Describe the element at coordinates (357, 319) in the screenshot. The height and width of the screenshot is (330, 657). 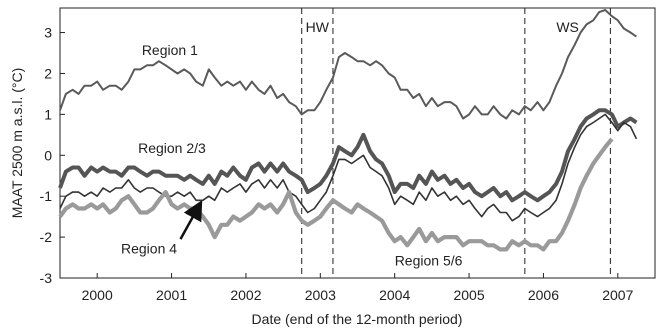
I see `x-axis-title: Date (end of the 12-month period)` at that location.